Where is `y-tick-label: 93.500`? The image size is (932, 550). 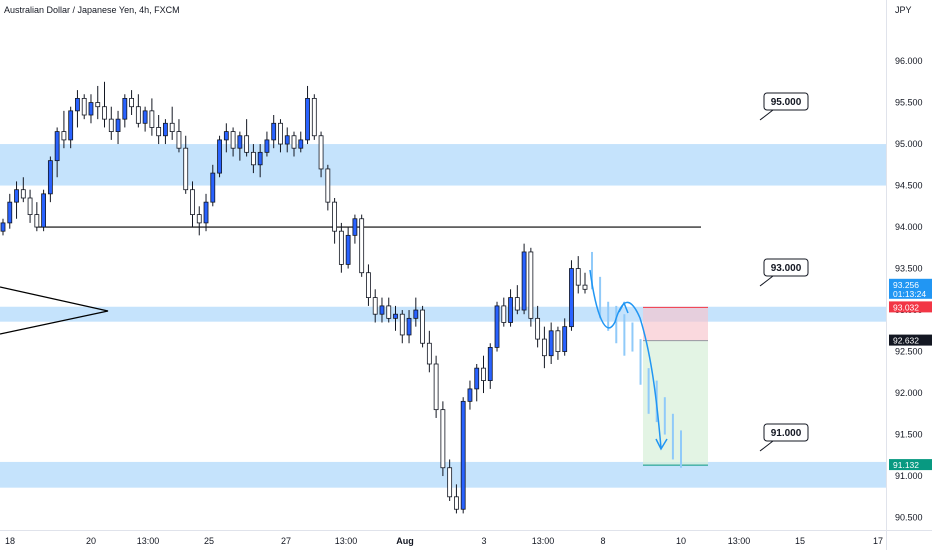
y-tick-label: 93.500 is located at coordinates (909, 269).